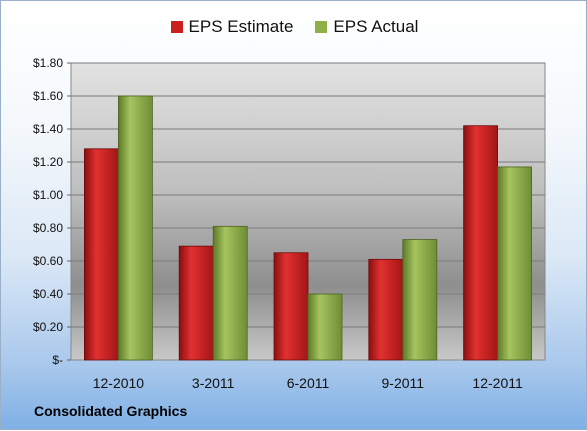 This screenshot has width=587, height=431. Describe the element at coordinates (403, 383) in the screenshot. I see `x-tick-label: 9-2011` at that location.